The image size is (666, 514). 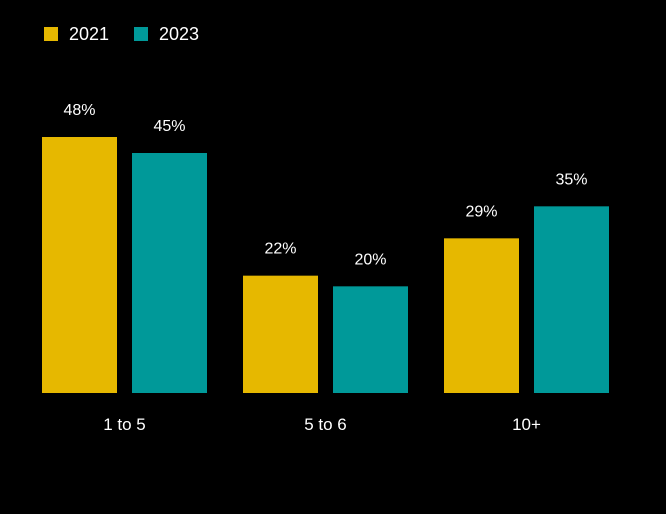 I want to click on x-tick-label: 10+, so click(x=526, y=424).